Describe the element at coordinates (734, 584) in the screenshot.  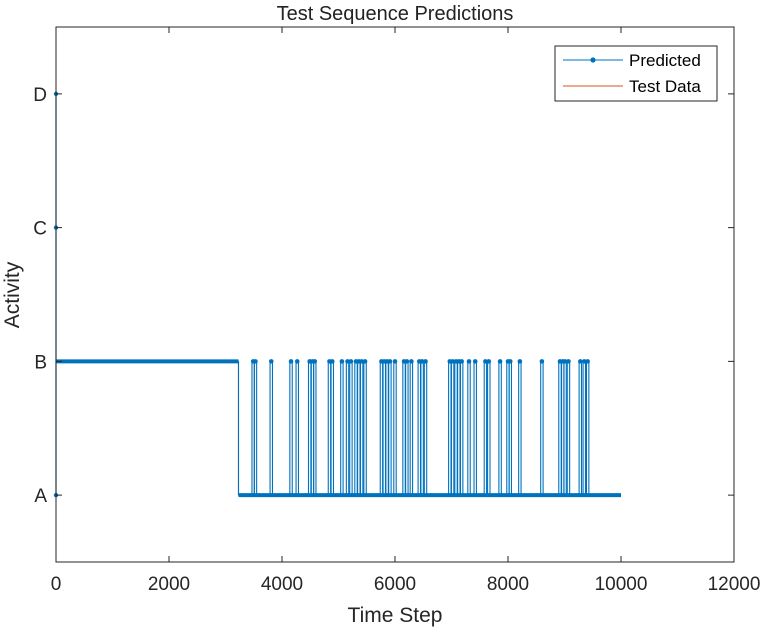
I see `x-tick-label: 12000` at that location.